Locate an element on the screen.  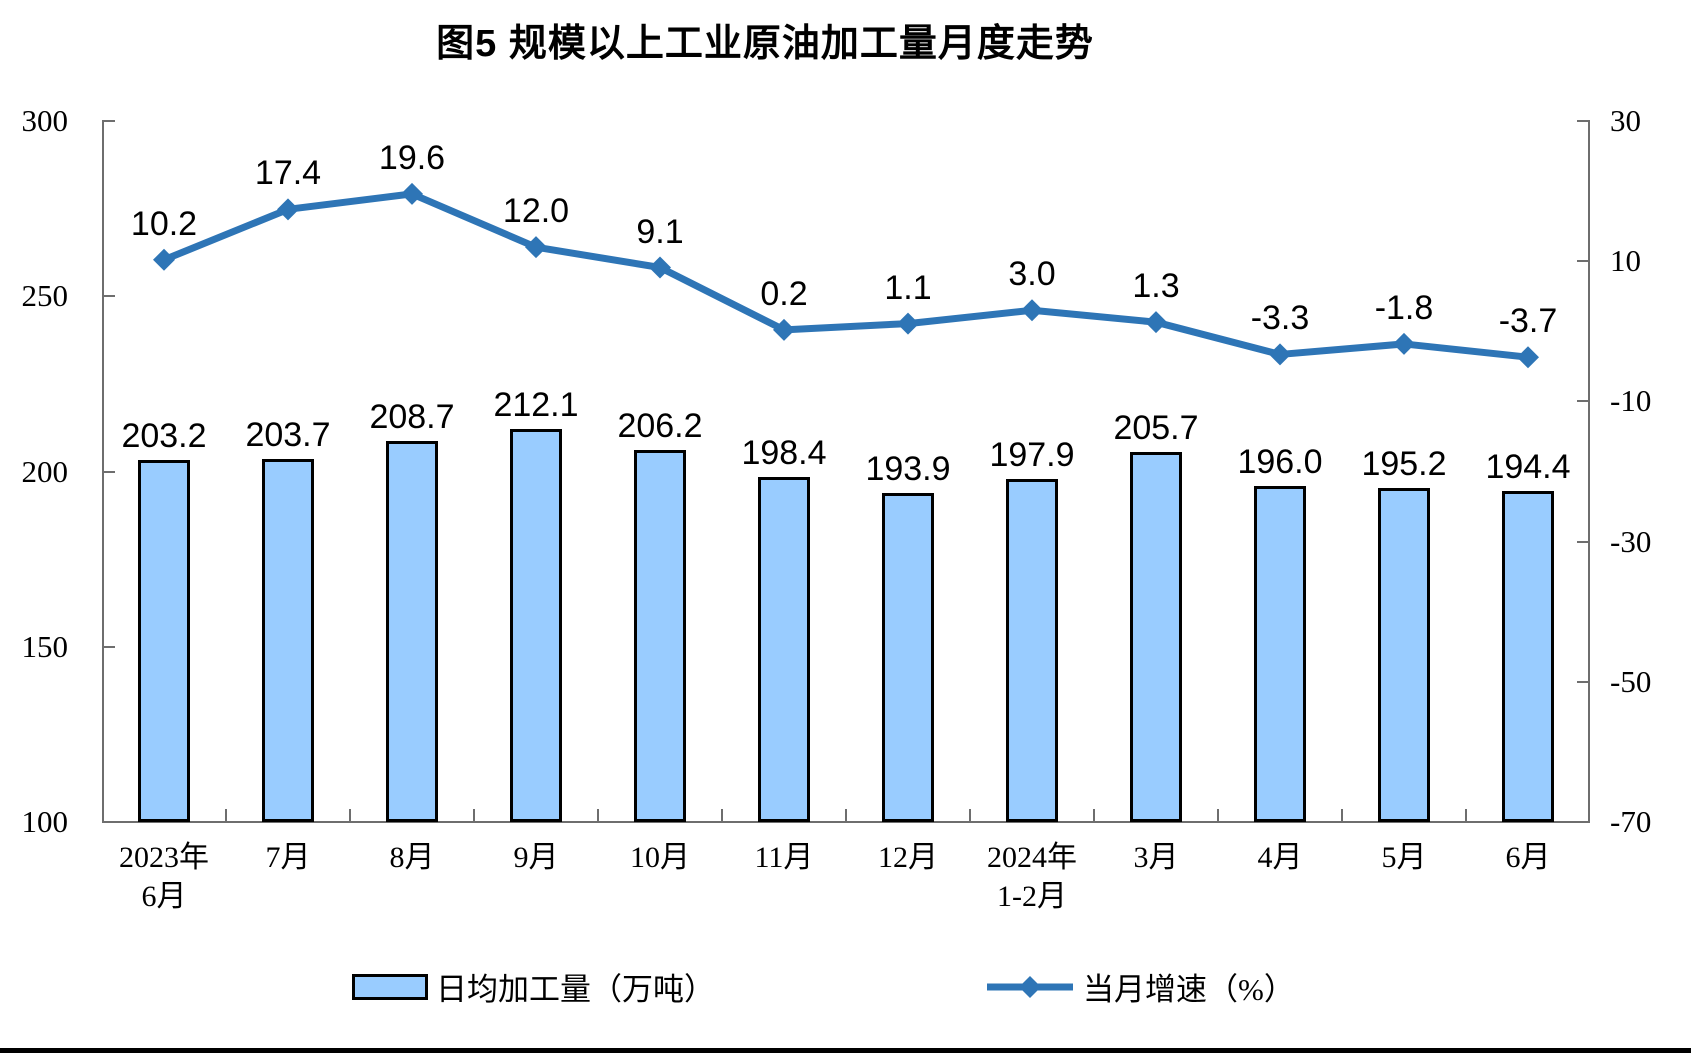
bottom-rule-divider is located at coordinates (845, 1050).